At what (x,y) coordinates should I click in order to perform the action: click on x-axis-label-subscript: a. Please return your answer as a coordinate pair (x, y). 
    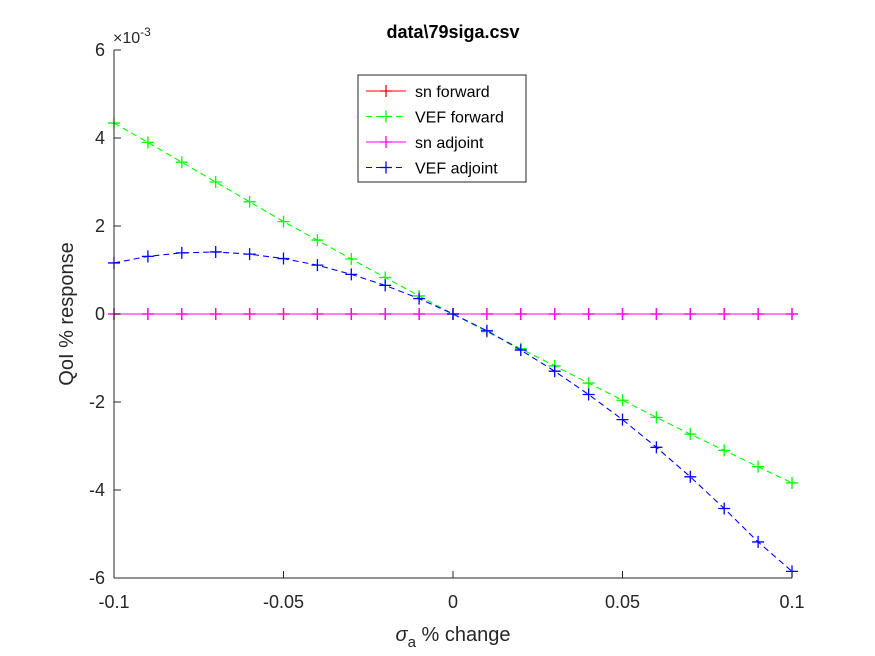
    Looking at the image, I should click on (412, 642).